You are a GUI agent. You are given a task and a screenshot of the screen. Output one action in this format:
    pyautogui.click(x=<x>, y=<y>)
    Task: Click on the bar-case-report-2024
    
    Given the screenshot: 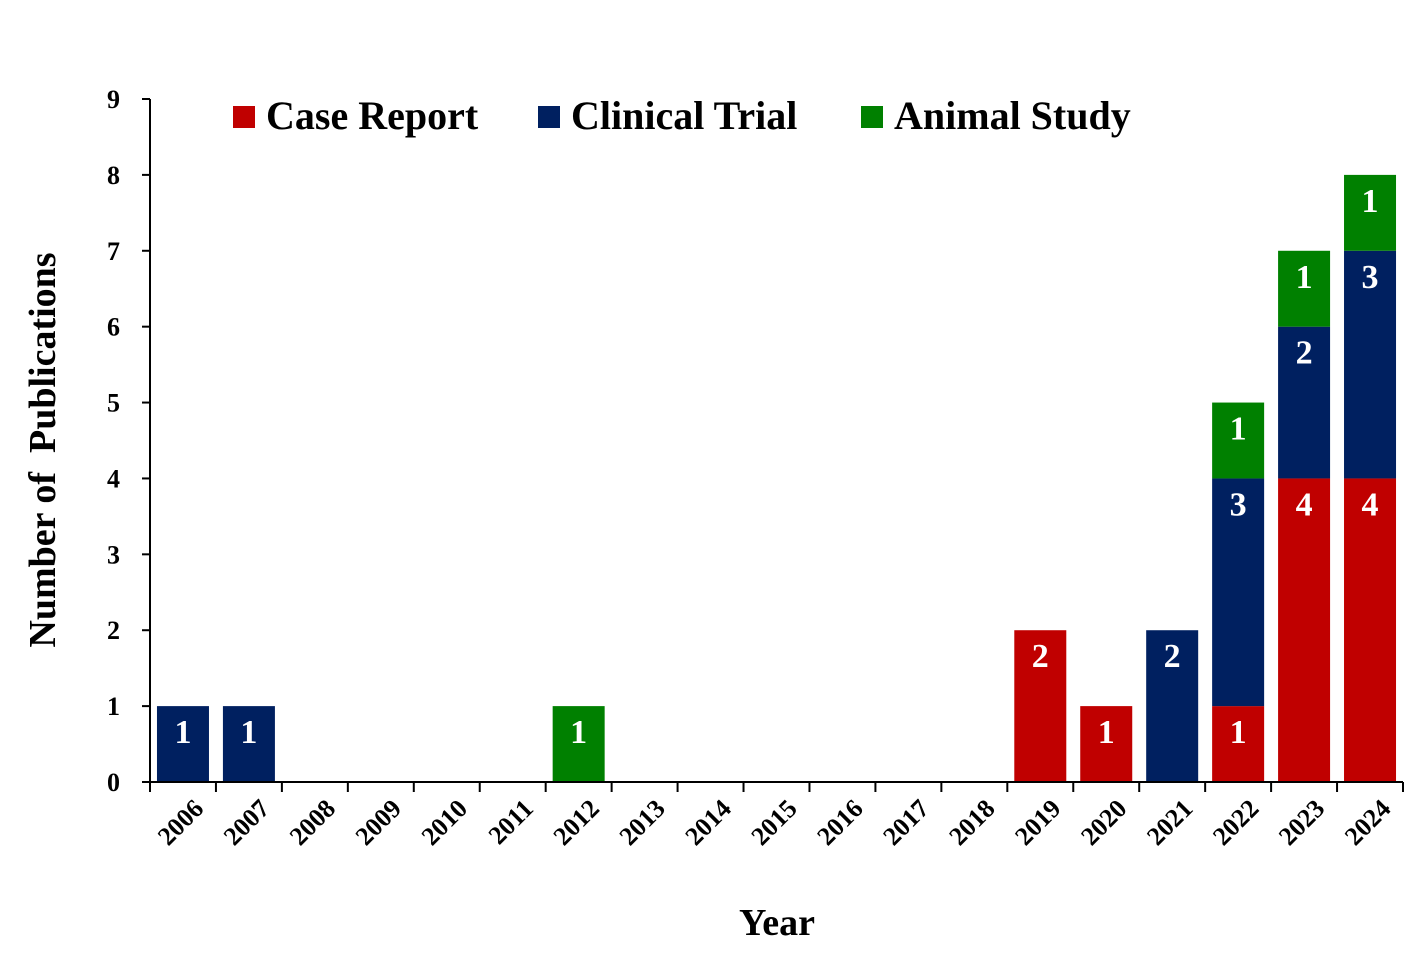 What is the action you would take?
    pyautogui.click(x=1370, y=630)
    